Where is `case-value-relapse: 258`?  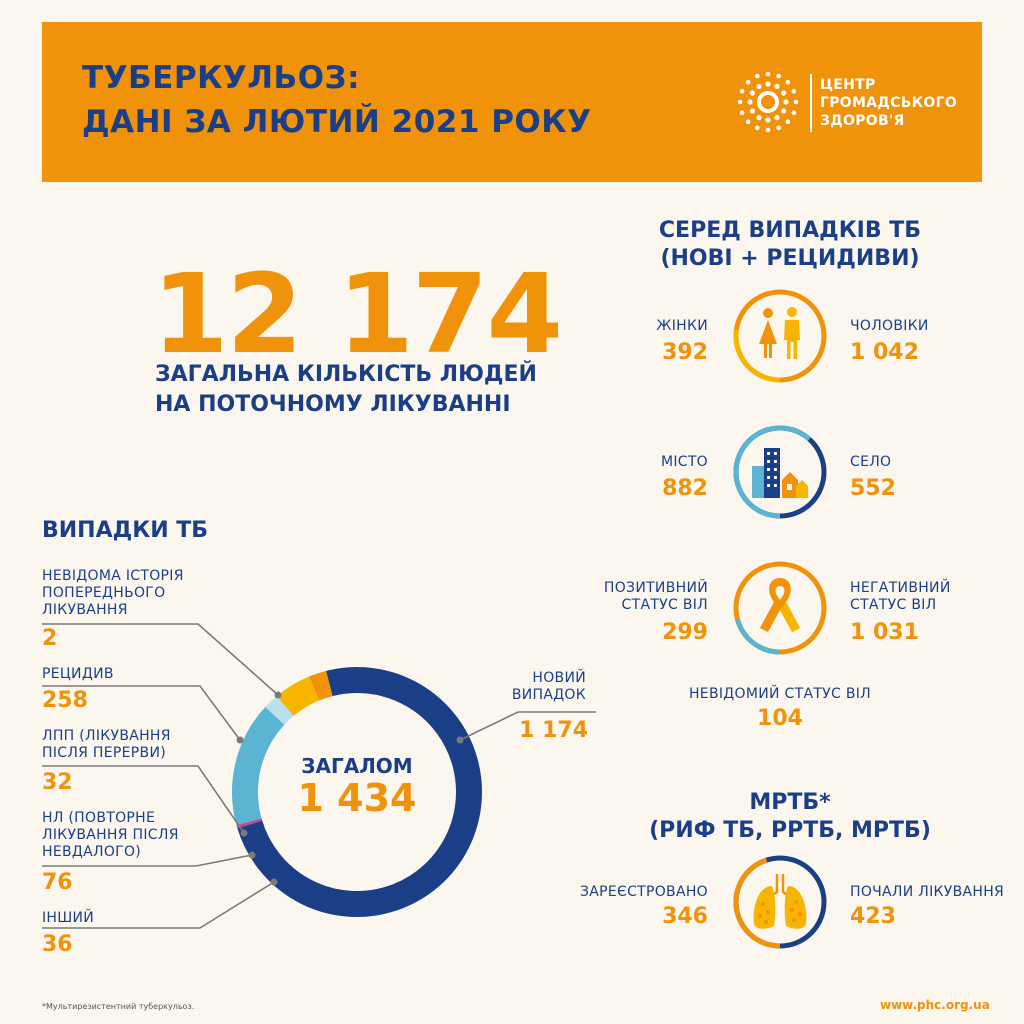
case-value-relapse: 258 is located at coordinates (65, 700).